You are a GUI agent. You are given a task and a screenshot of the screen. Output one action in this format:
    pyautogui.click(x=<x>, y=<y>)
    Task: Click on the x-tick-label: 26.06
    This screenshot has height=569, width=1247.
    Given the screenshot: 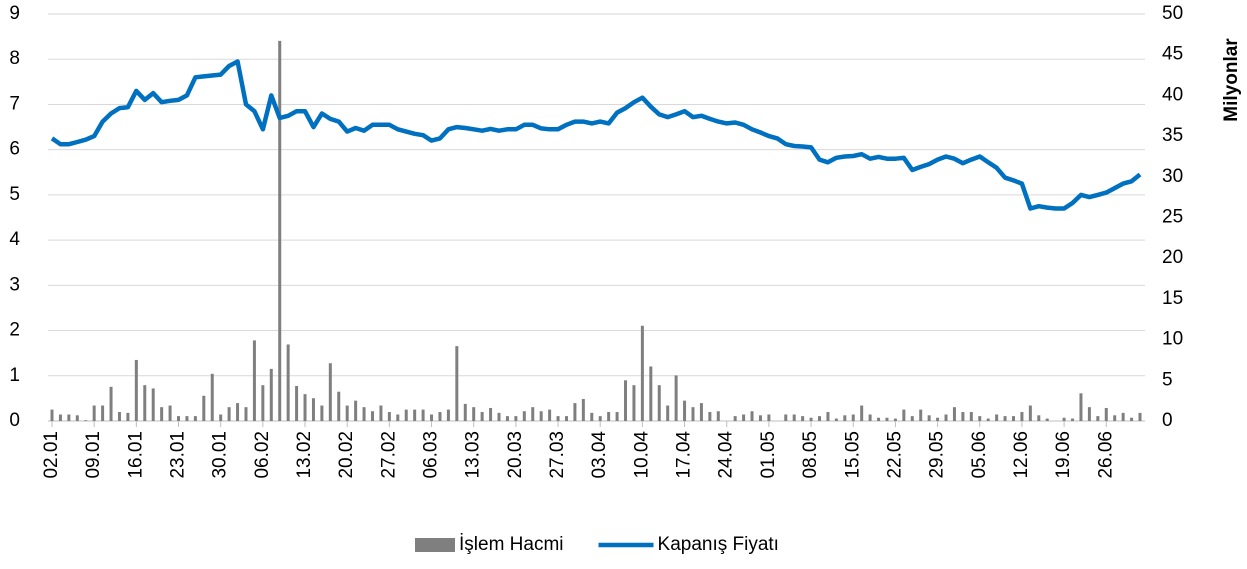 What is the action you would take?
    pyautogui.click(x=1105, y=455)
    